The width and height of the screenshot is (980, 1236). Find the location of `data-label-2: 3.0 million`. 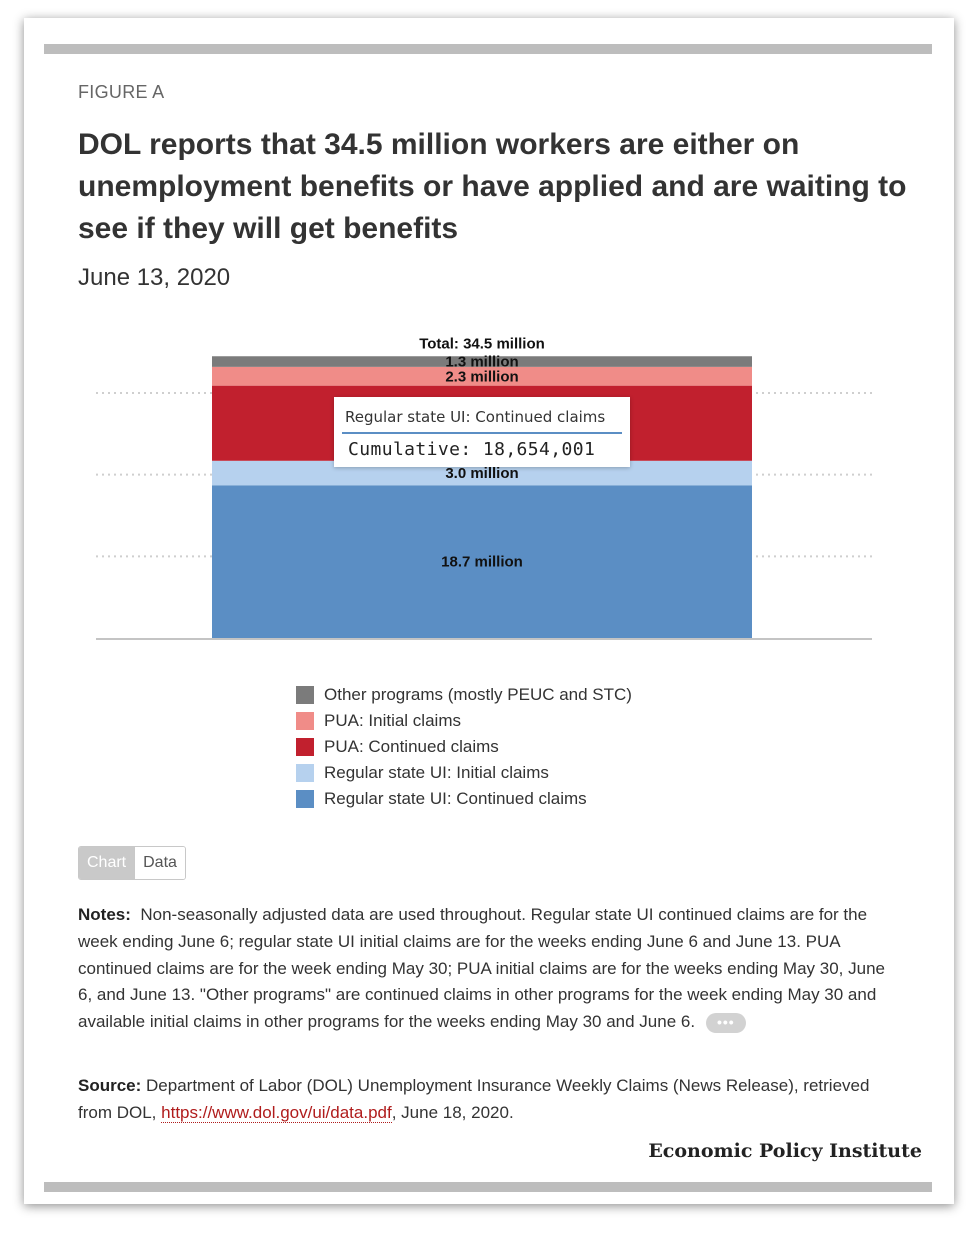

data-label-2: 3.0 million is located at coordinates (481, 473).